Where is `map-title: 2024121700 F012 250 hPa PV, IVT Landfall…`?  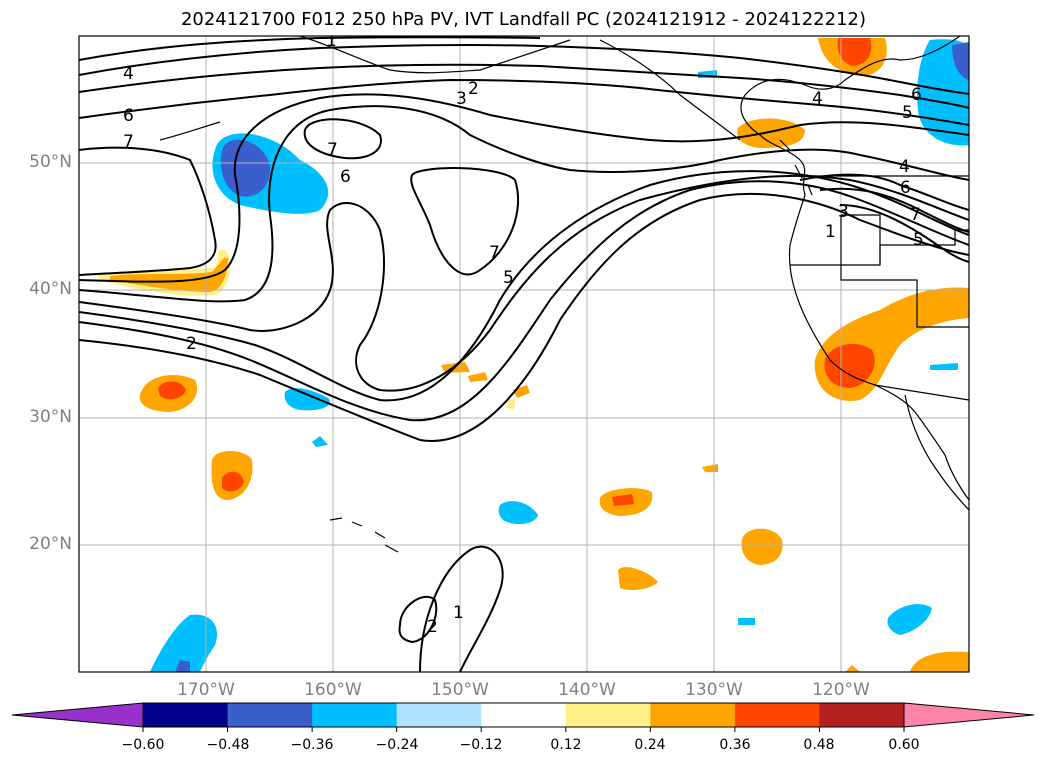 map-title: 2024121700 F012 250 hPa PV, IVT Landfall… is located at coordinates (523, 19).